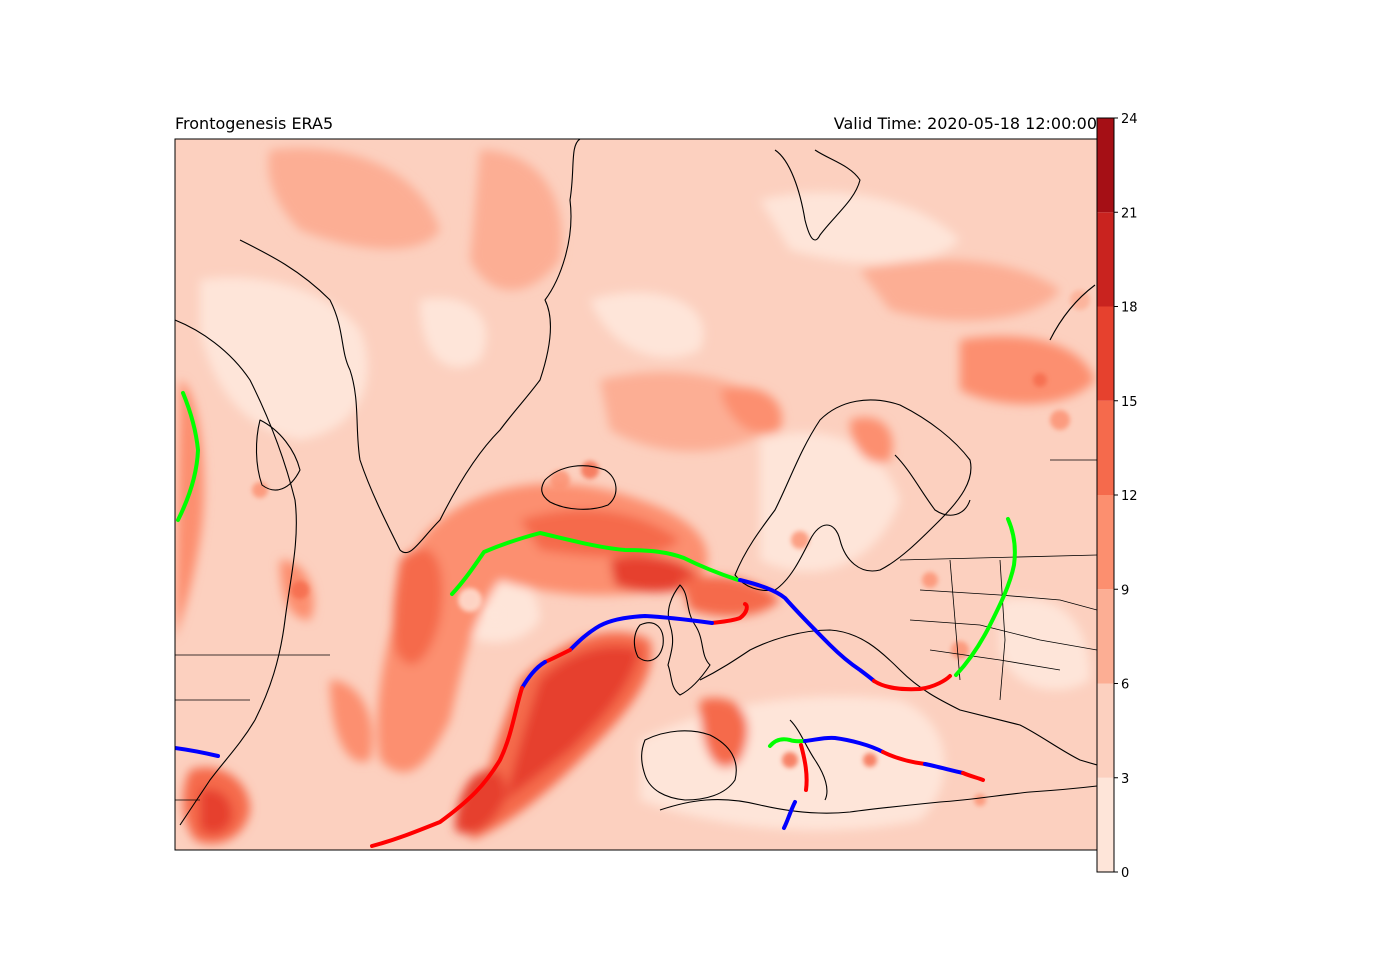  I want to click on scandinavia-coast, so click(853, 495).